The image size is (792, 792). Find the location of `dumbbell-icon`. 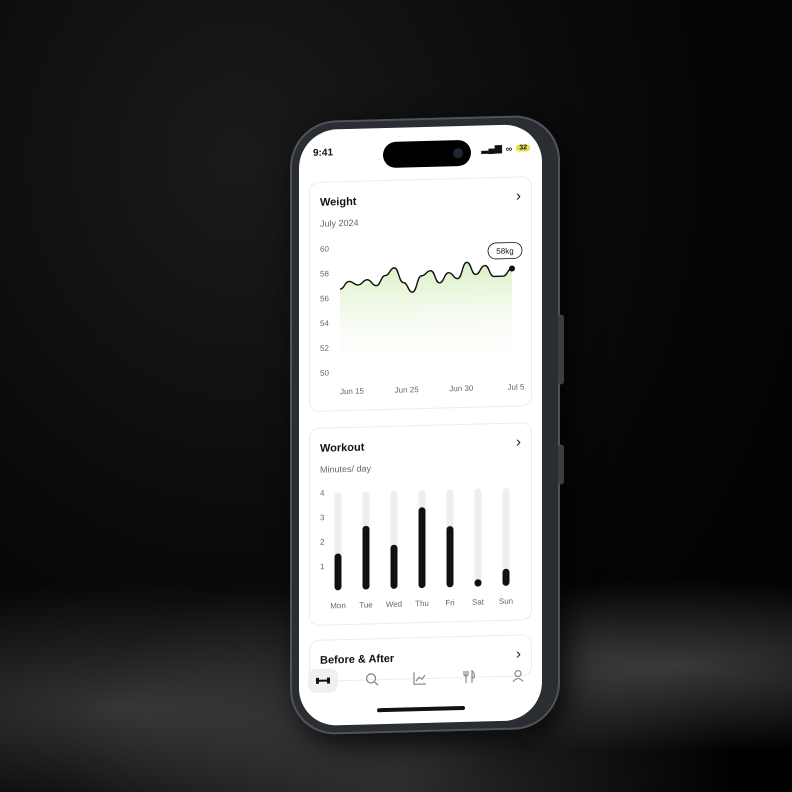

dumbbell-icon is located at coordinates (323, 680).